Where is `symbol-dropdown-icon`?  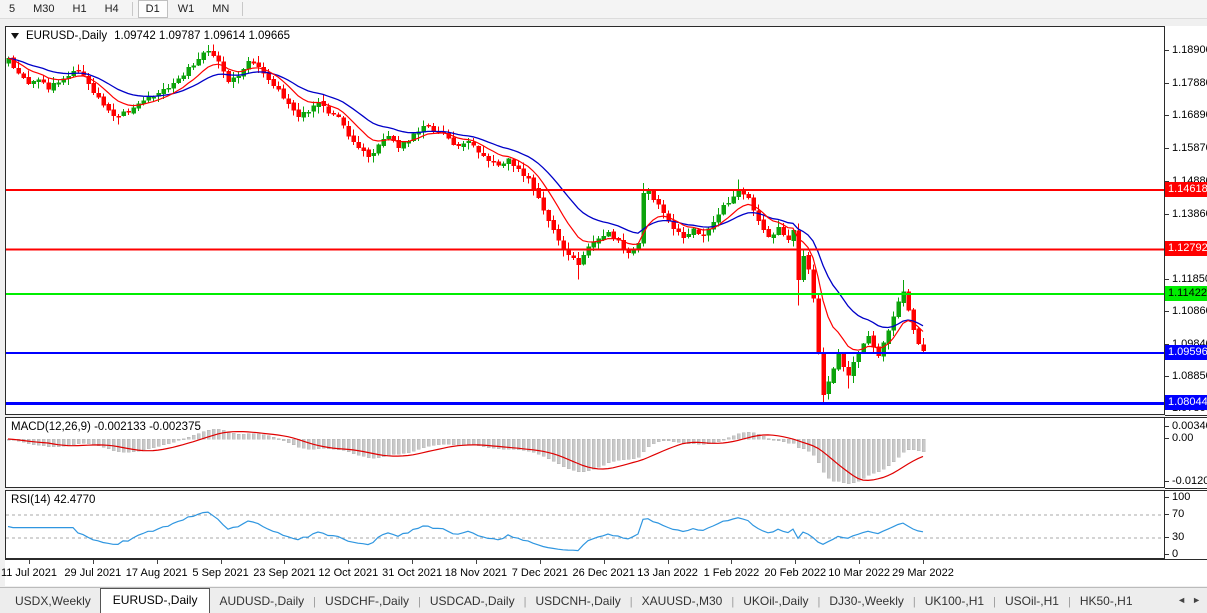
symbol-dropdown-icon is located at coordinates (15, 36).